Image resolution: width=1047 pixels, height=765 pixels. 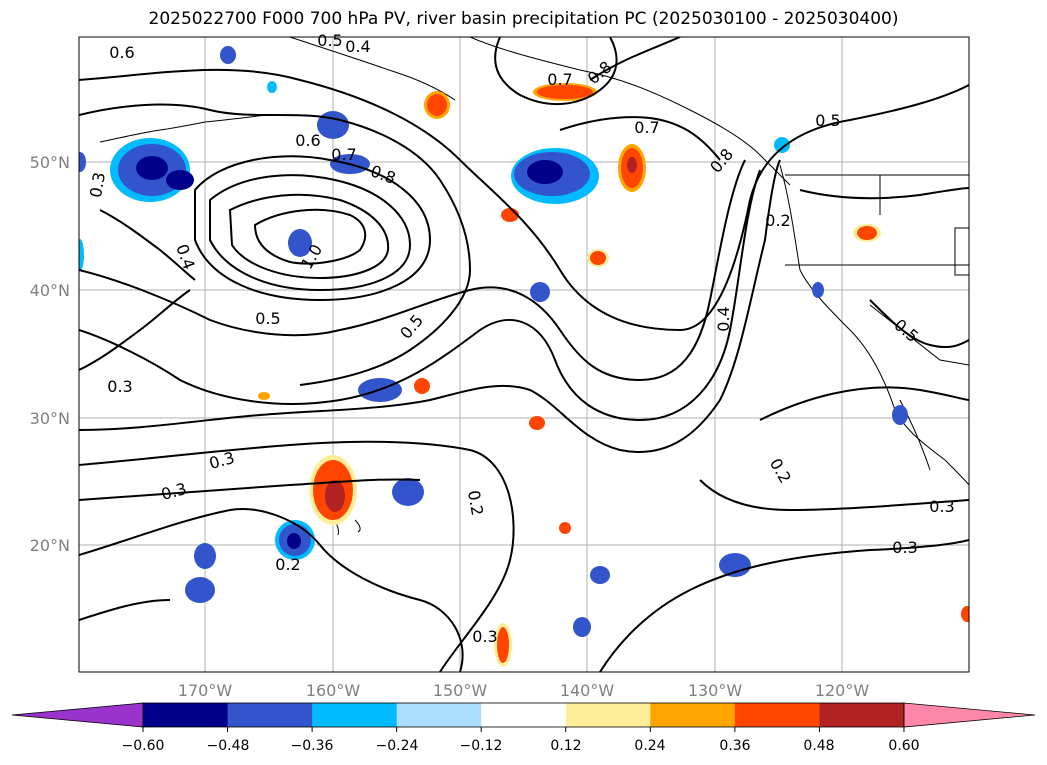 What do you see at coordinates (734, 746) in the screenshot?
I see `colorbar-tick-label: 0.36` at bounding box center [734, 746].